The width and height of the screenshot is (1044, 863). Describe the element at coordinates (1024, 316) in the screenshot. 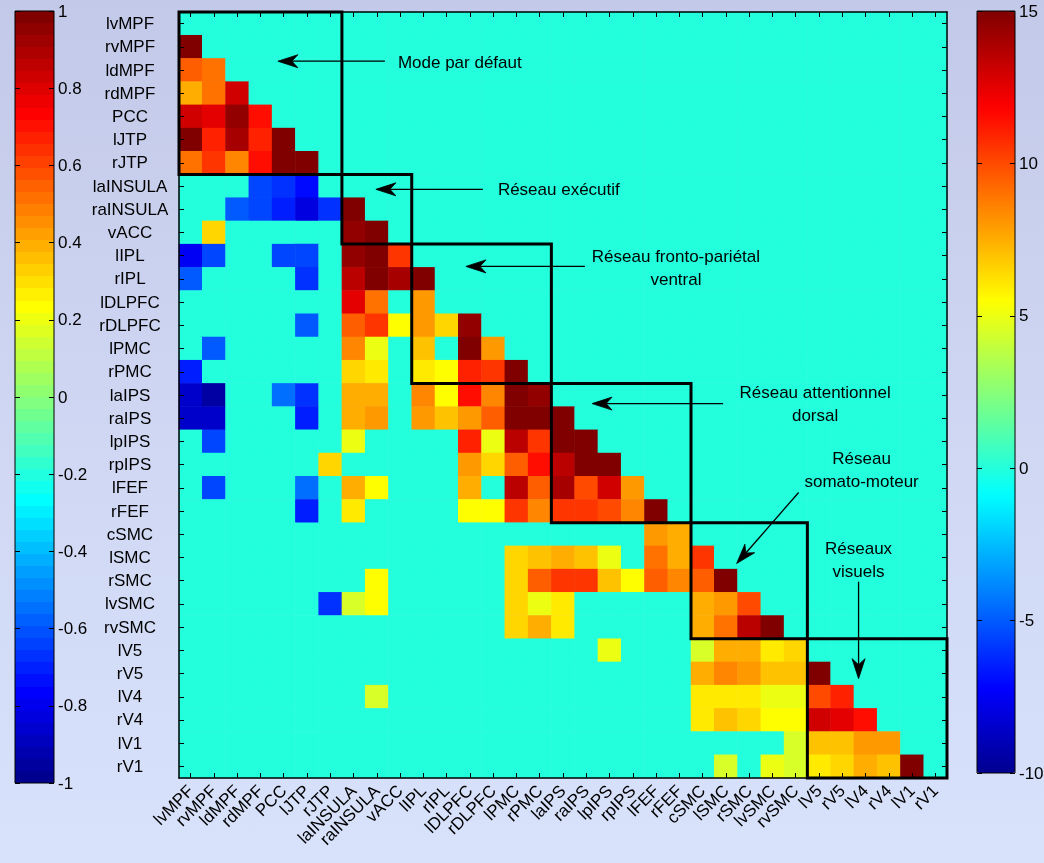

I see `color-bar-label: 5` at that location.